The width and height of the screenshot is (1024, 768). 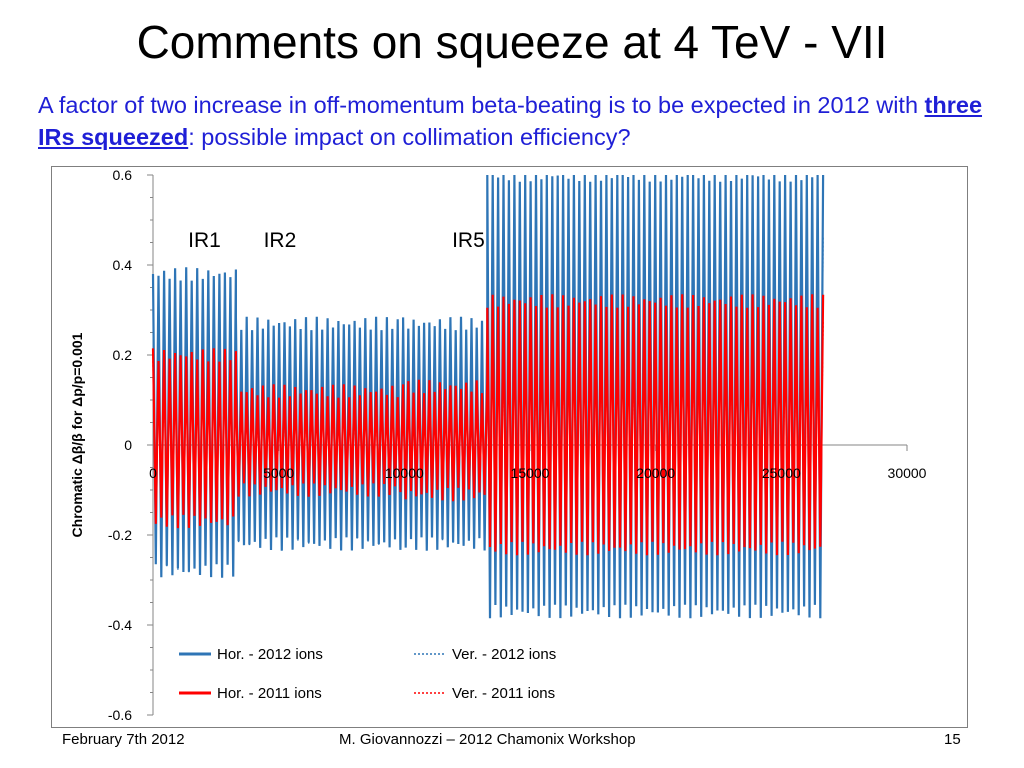 What do you see at coordinates (269, 693) in the screenshot?
I see `legend-label: Hor. - 2011 ions` at bounding box center [269, 693].